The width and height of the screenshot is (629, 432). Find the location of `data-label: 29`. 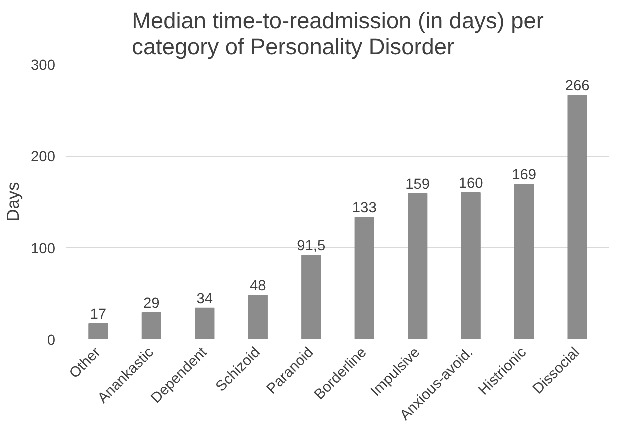

data-label: 29 is located at coordinates (152, 304).